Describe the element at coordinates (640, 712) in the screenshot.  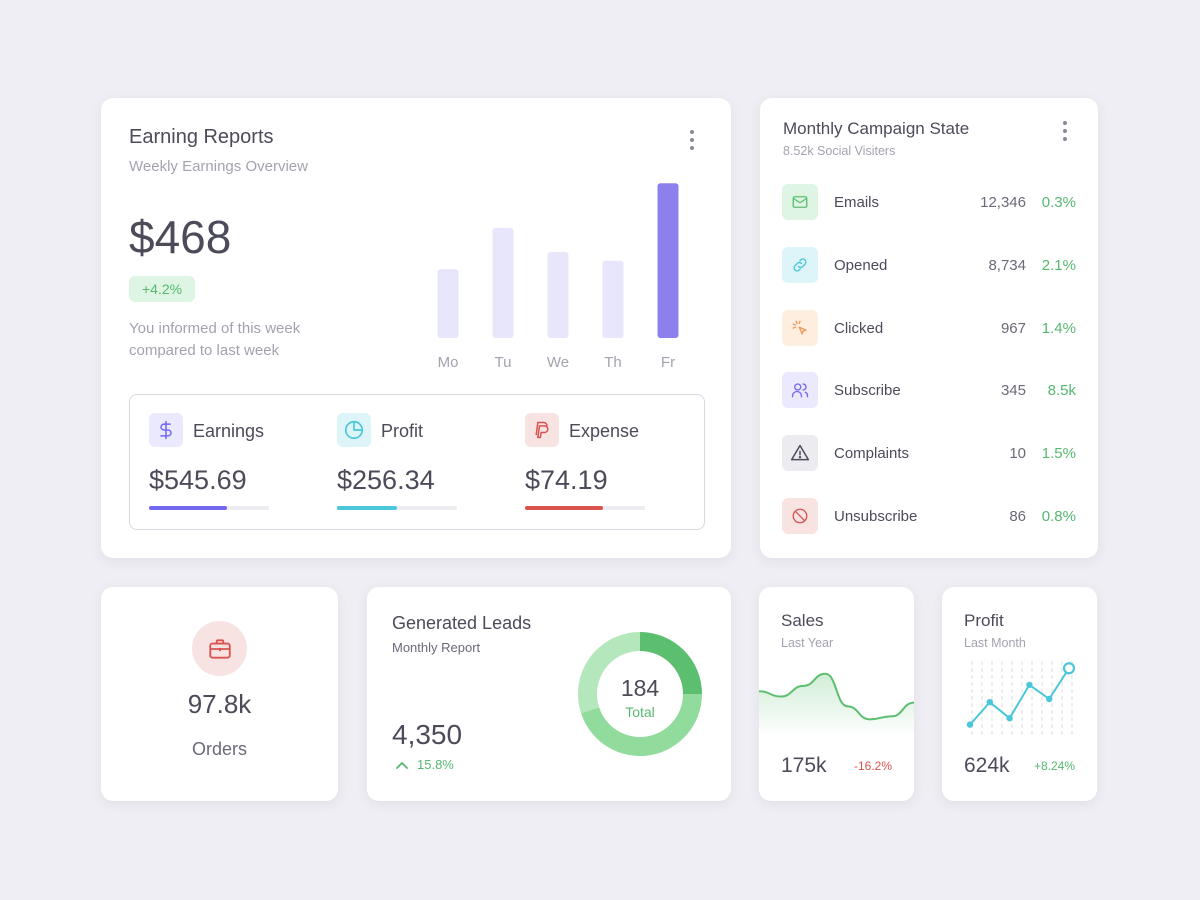
I see `donut-center-label: Total` at that location.